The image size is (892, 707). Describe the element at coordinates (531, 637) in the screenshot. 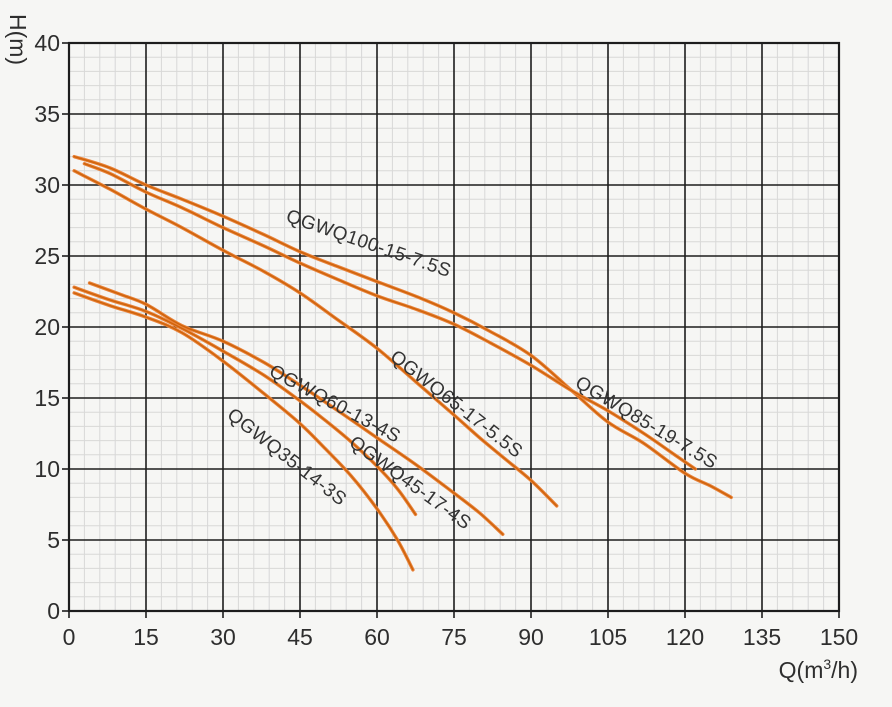

I see `x-tick-label: 90` at that location.